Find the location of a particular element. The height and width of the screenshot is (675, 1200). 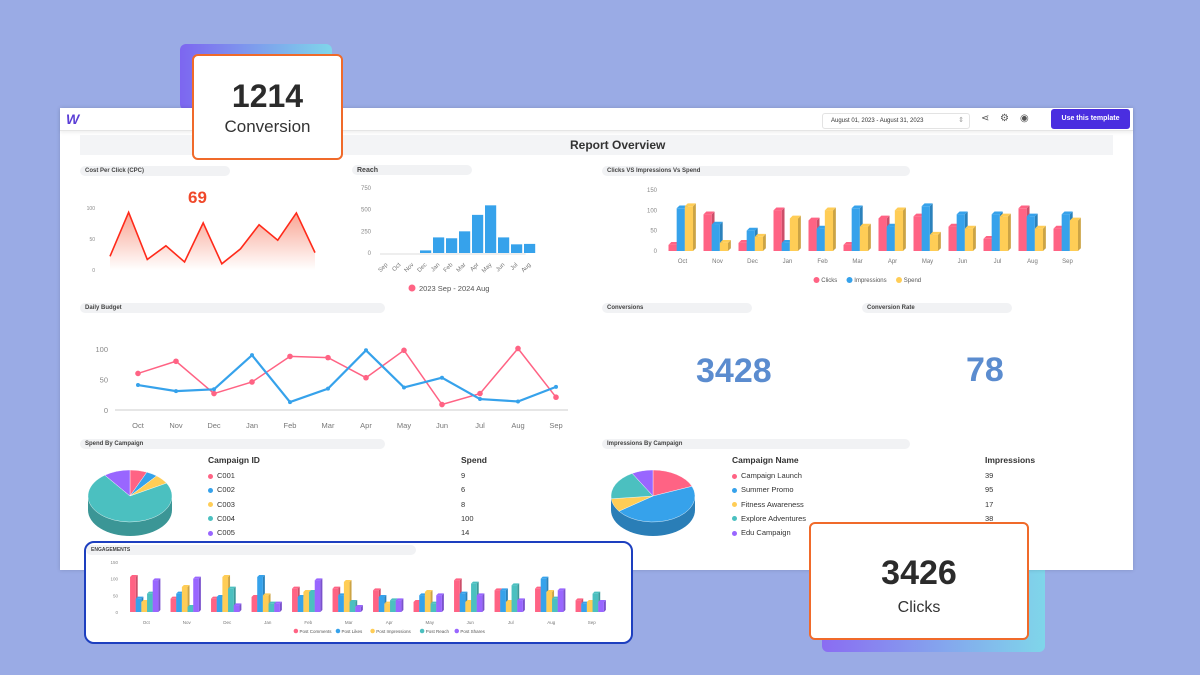

reach-bar is located at coordinates (439, 245).